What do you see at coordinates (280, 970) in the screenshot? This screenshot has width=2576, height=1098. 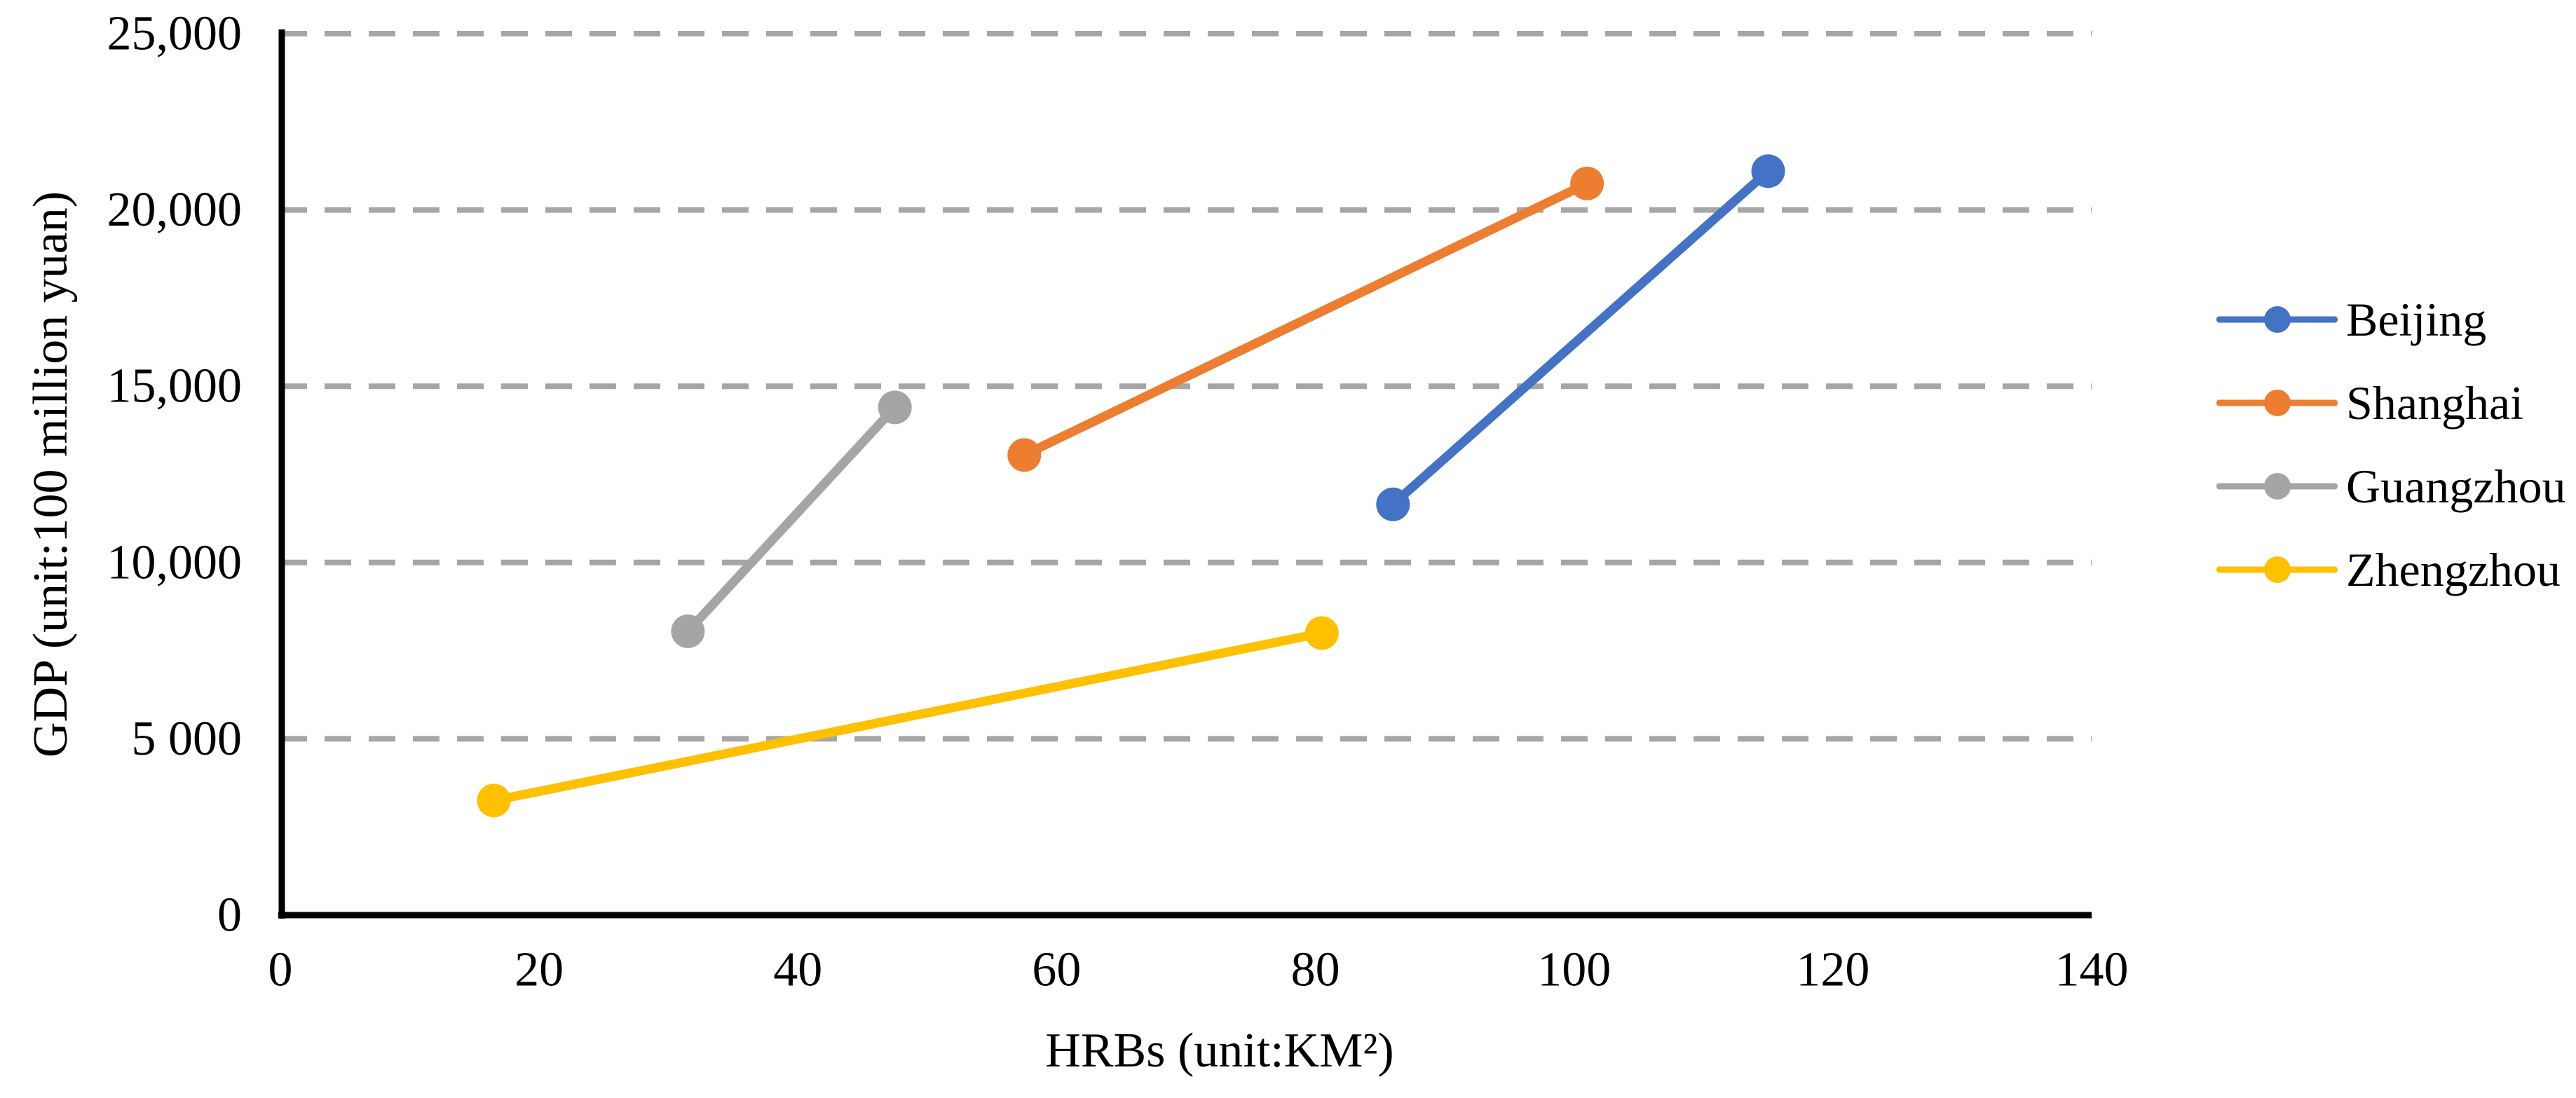 I see `x-tick-label: 0` at bounding box center [280, 970].